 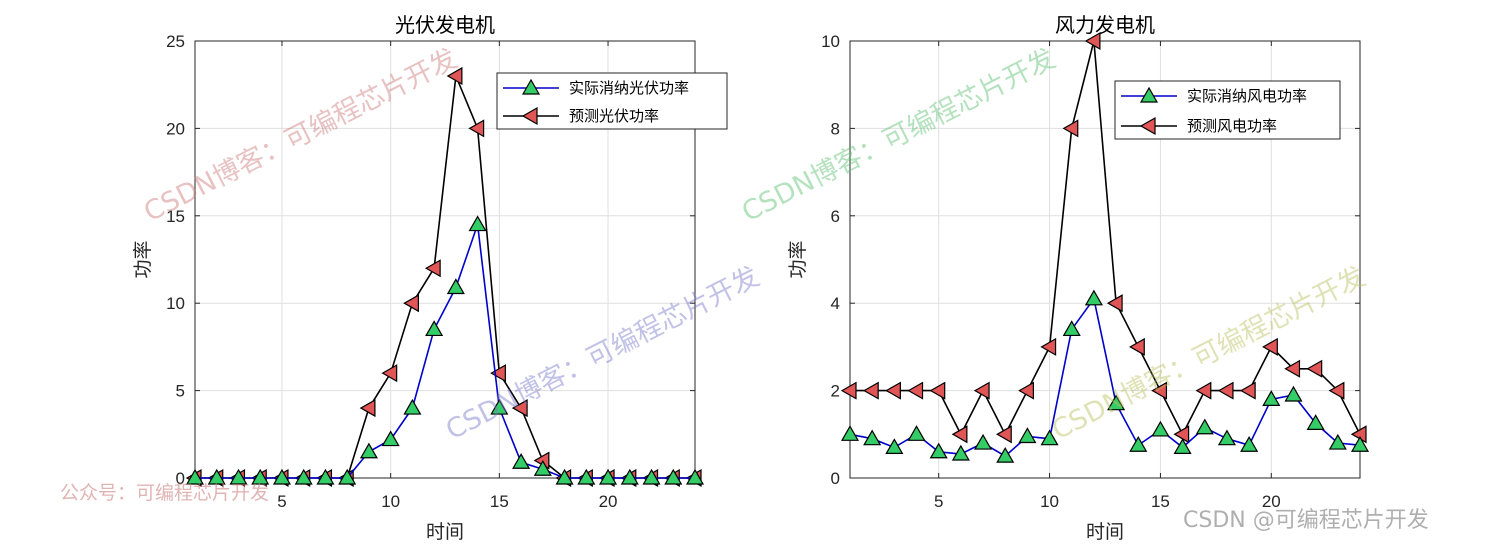 I want to click on y-tick-label: 20, so click(x=175, y=128).